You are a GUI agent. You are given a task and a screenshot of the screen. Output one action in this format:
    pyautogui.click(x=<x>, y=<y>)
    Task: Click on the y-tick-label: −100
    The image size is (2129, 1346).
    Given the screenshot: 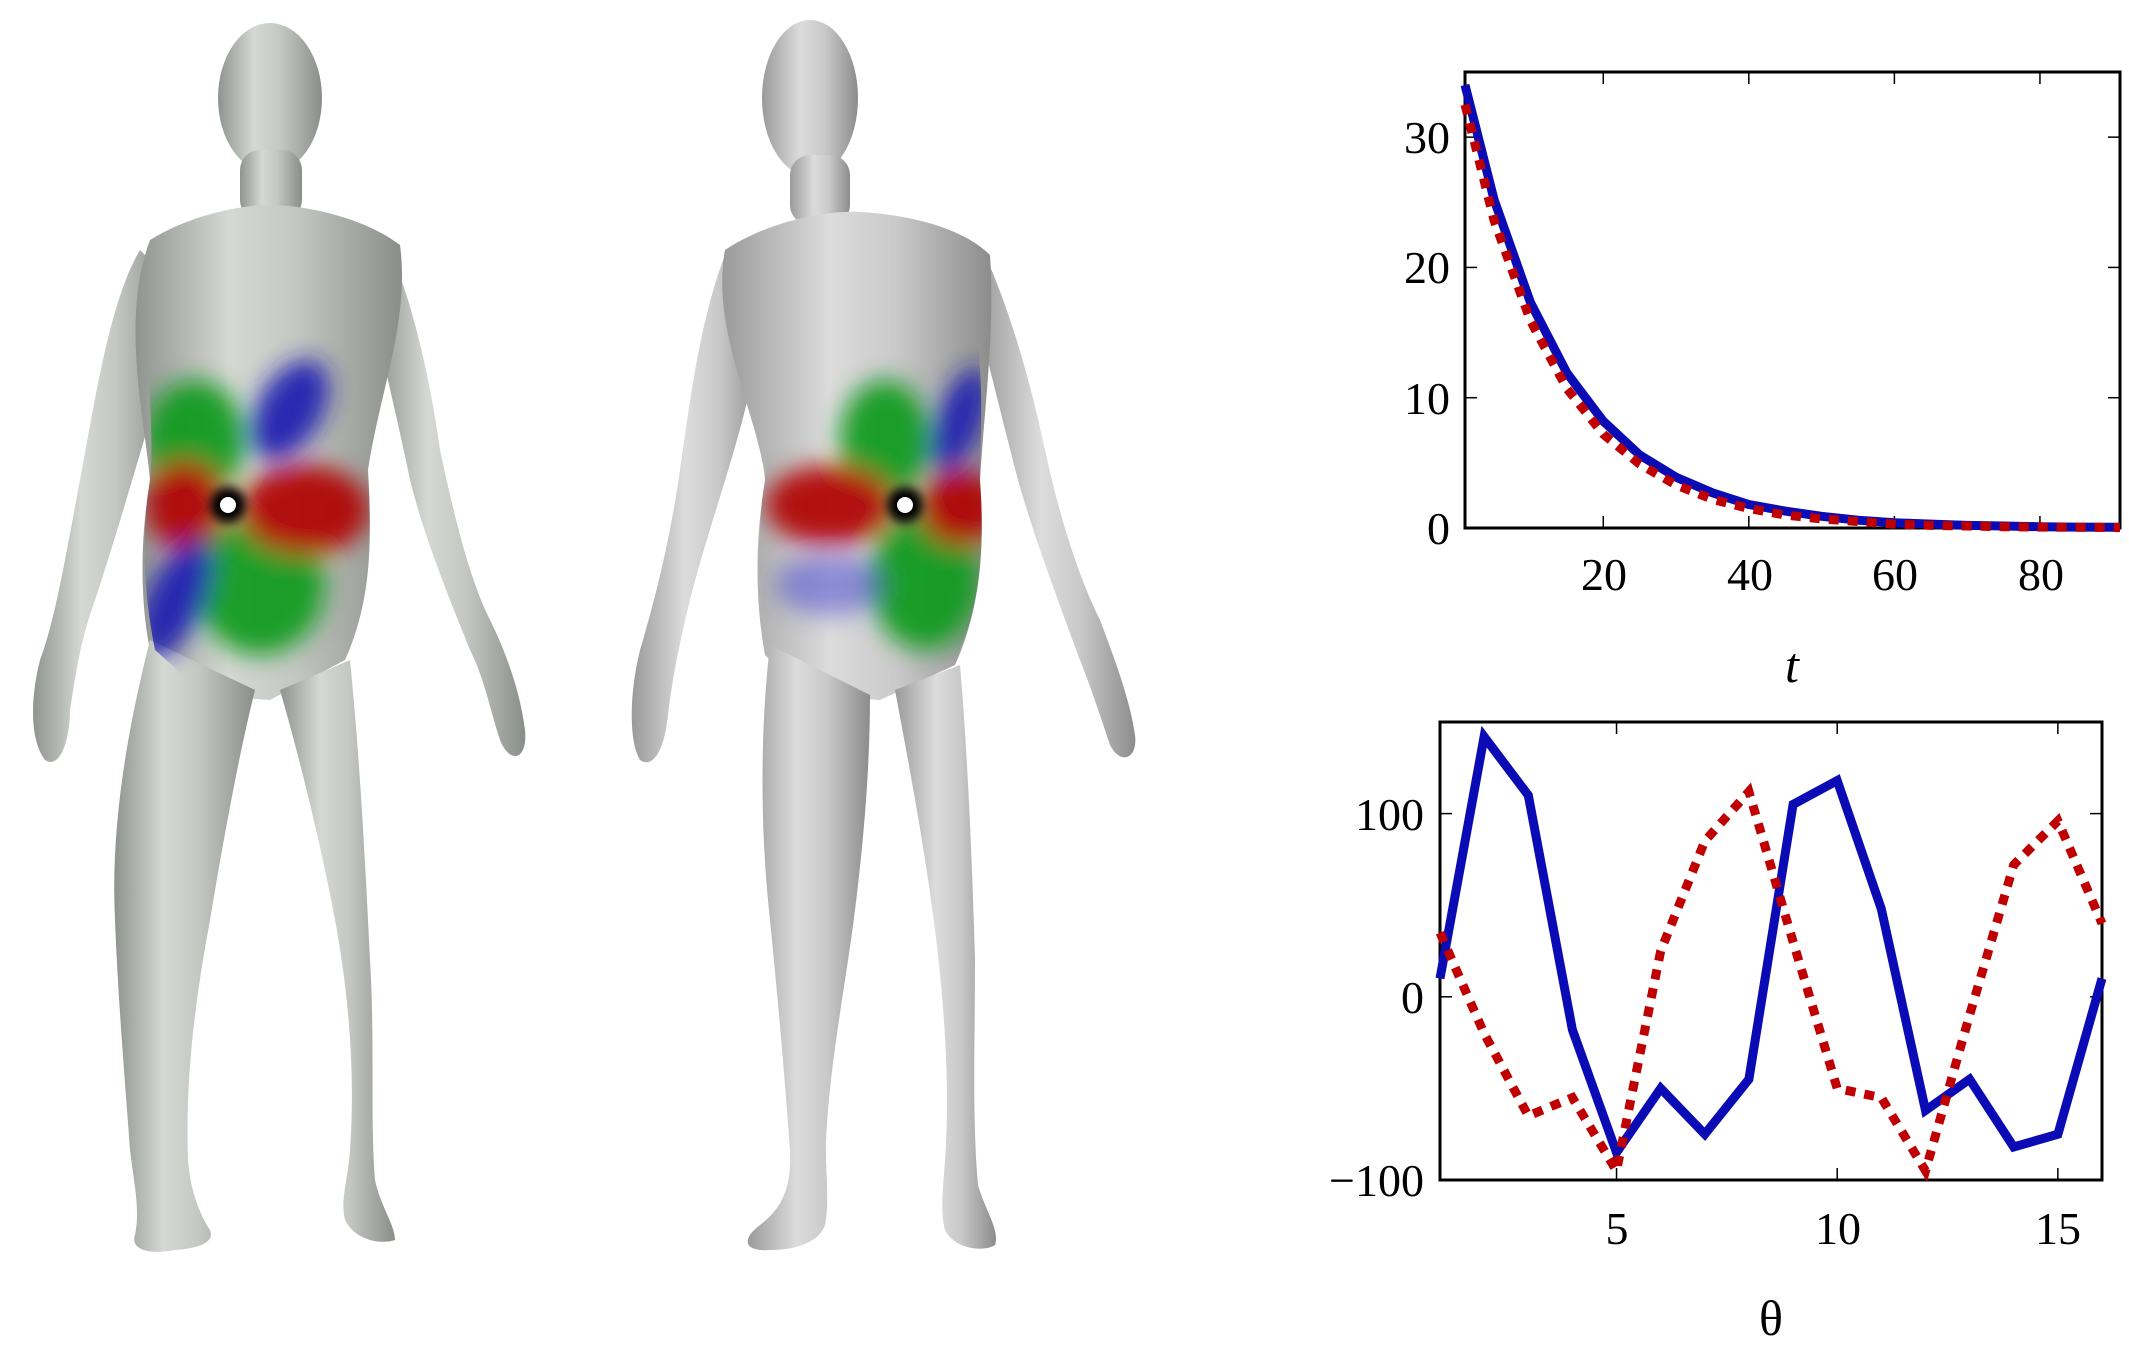 What is the action you would take?
    pyautogui.click(x=1376, y=1180)
    